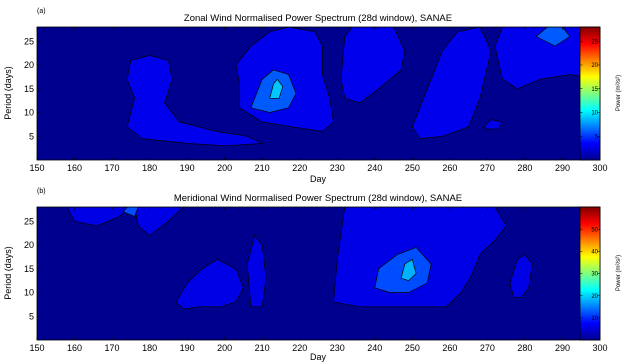 Image resolution: width=636 pixels, height=363 pixels. I want to click on colorbar-tick-label: 15, so click(594, 90).